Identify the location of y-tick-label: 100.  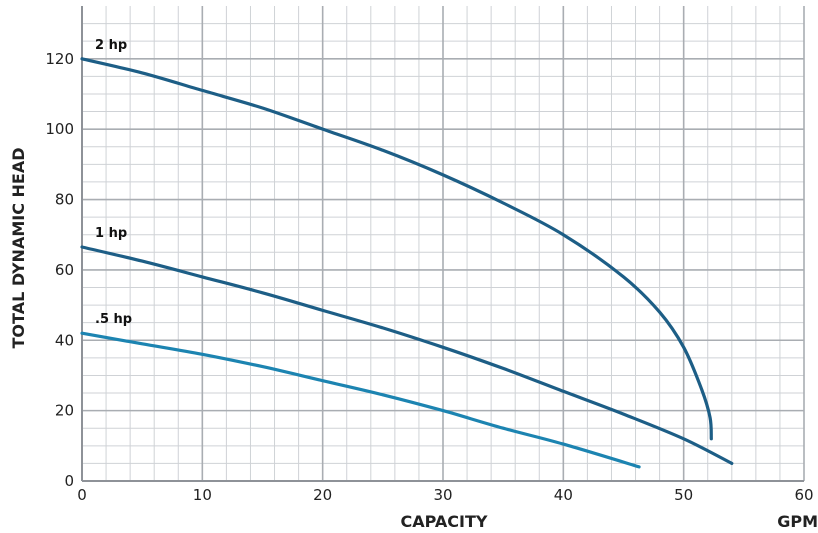
(59, 129).